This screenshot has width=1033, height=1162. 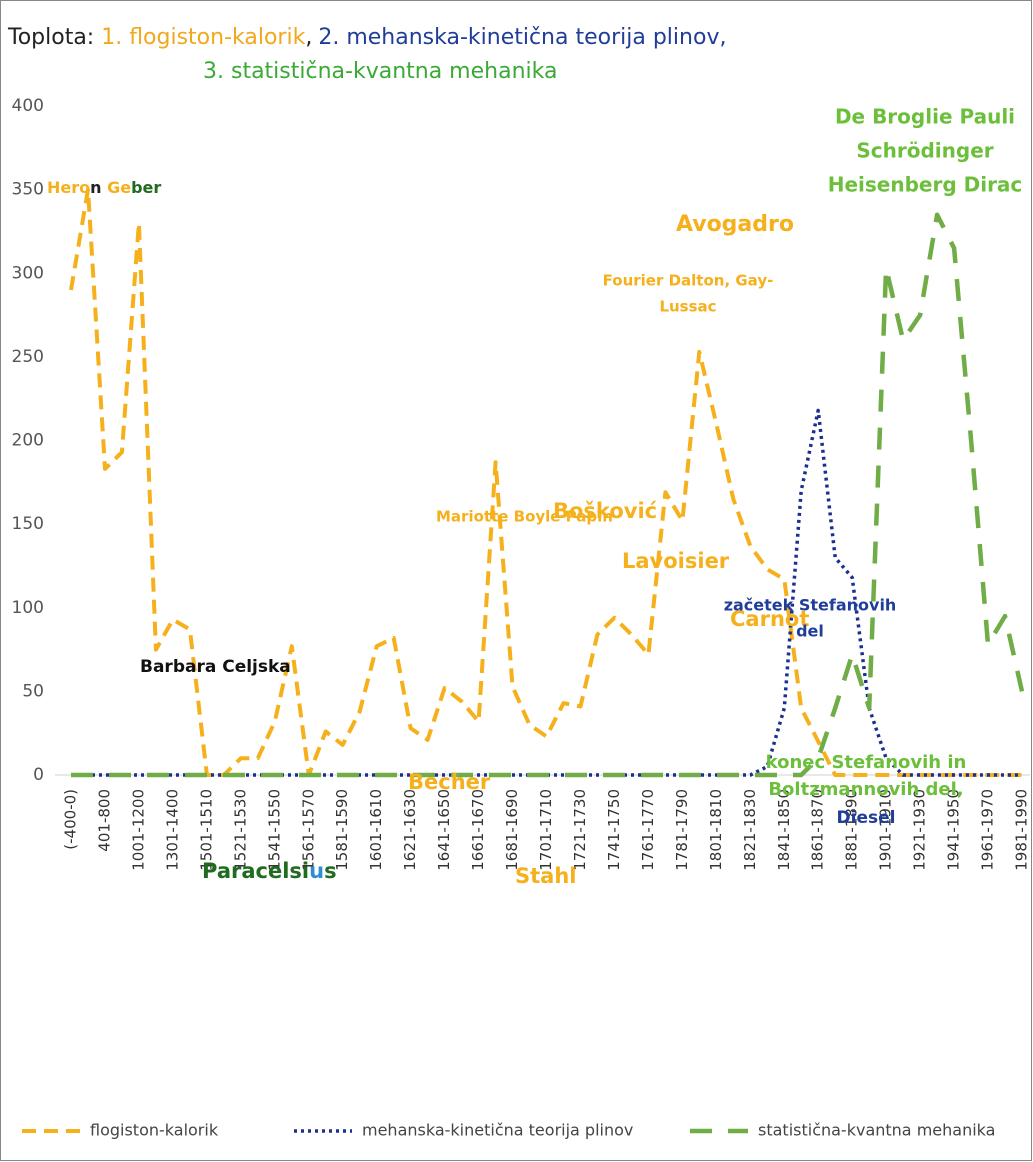 I want to click on y-tick-label: 300, so click(x=28, y=273).